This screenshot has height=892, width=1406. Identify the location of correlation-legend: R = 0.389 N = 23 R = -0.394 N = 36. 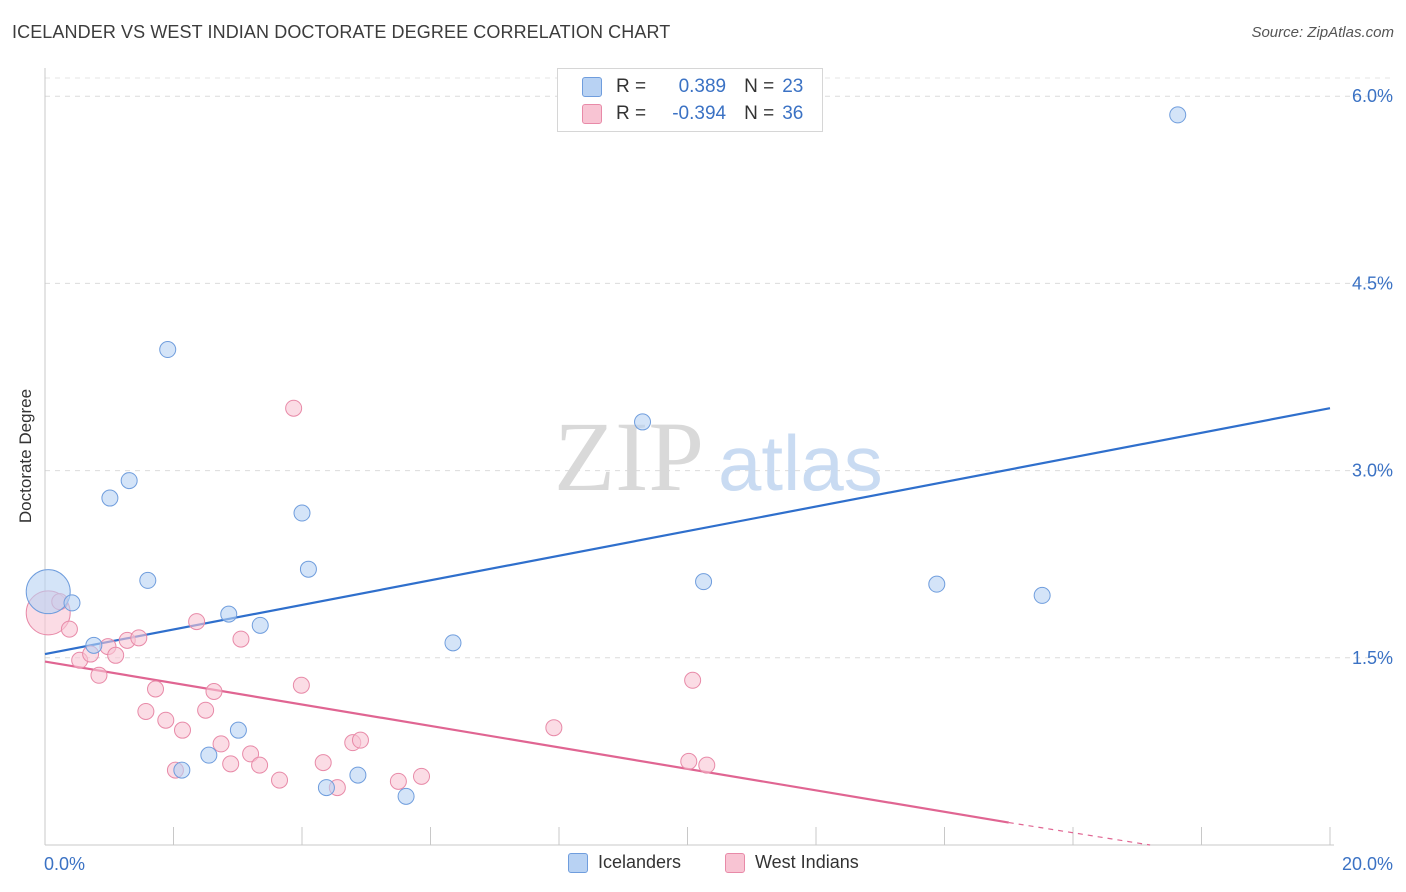
(690, 100).